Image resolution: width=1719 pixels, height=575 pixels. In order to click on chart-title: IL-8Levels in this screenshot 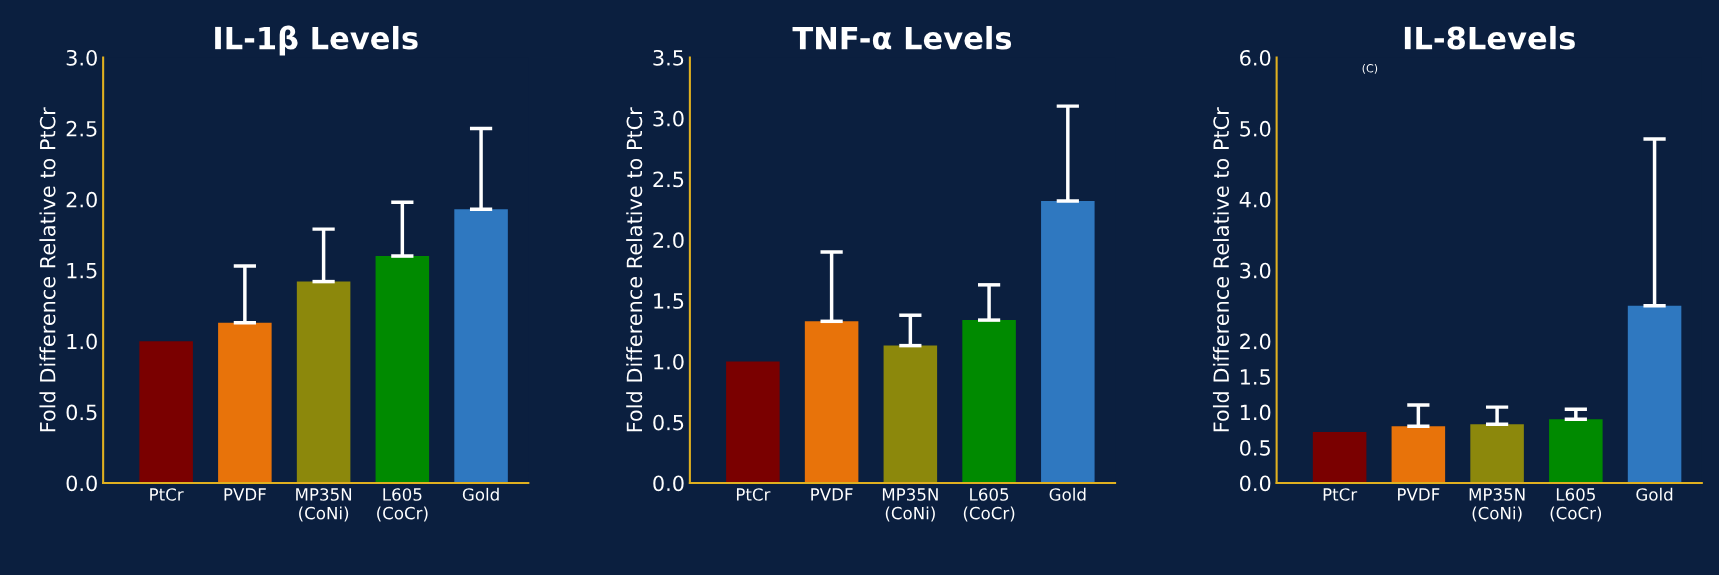, I will do `click(1489, 37)`.